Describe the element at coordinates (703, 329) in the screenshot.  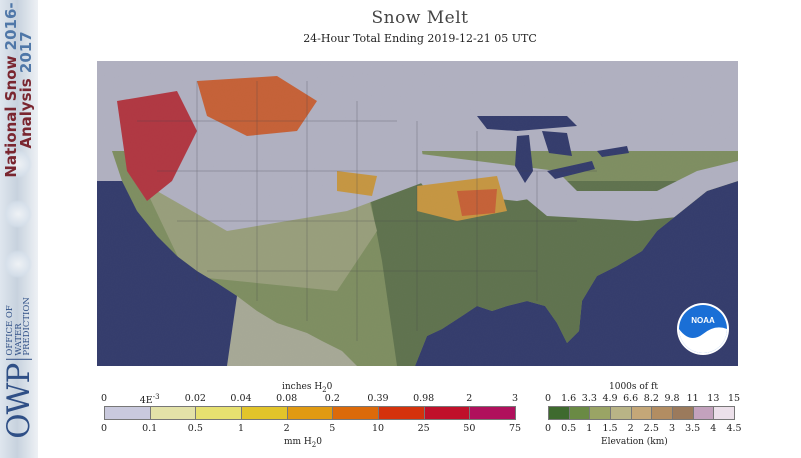
I see `noaa-logo: NOAA` at that location.